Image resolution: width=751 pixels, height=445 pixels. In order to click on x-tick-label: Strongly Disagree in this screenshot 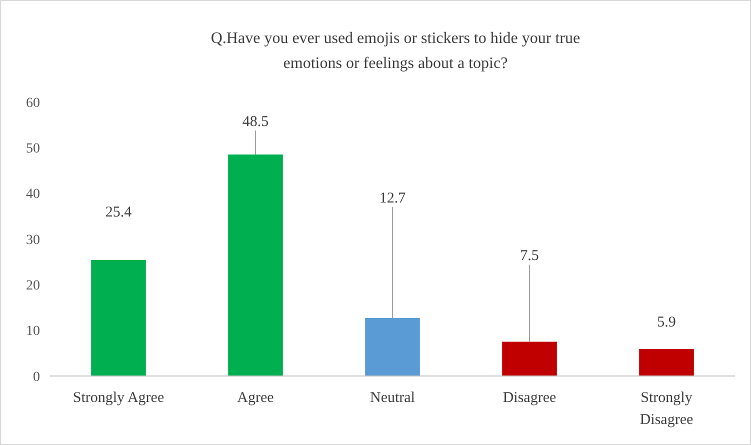, I will do `click(667, 409)`.